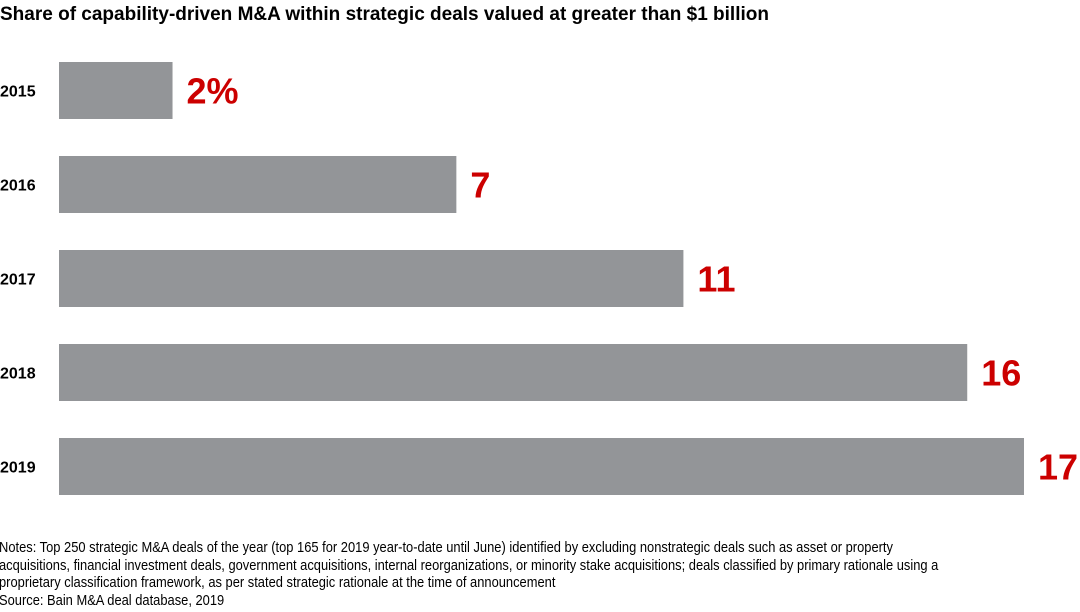  What do you see at coordinates (18, 374) in the screenshot?
I see `category-label: 2018` at bounding box center [18, 374].